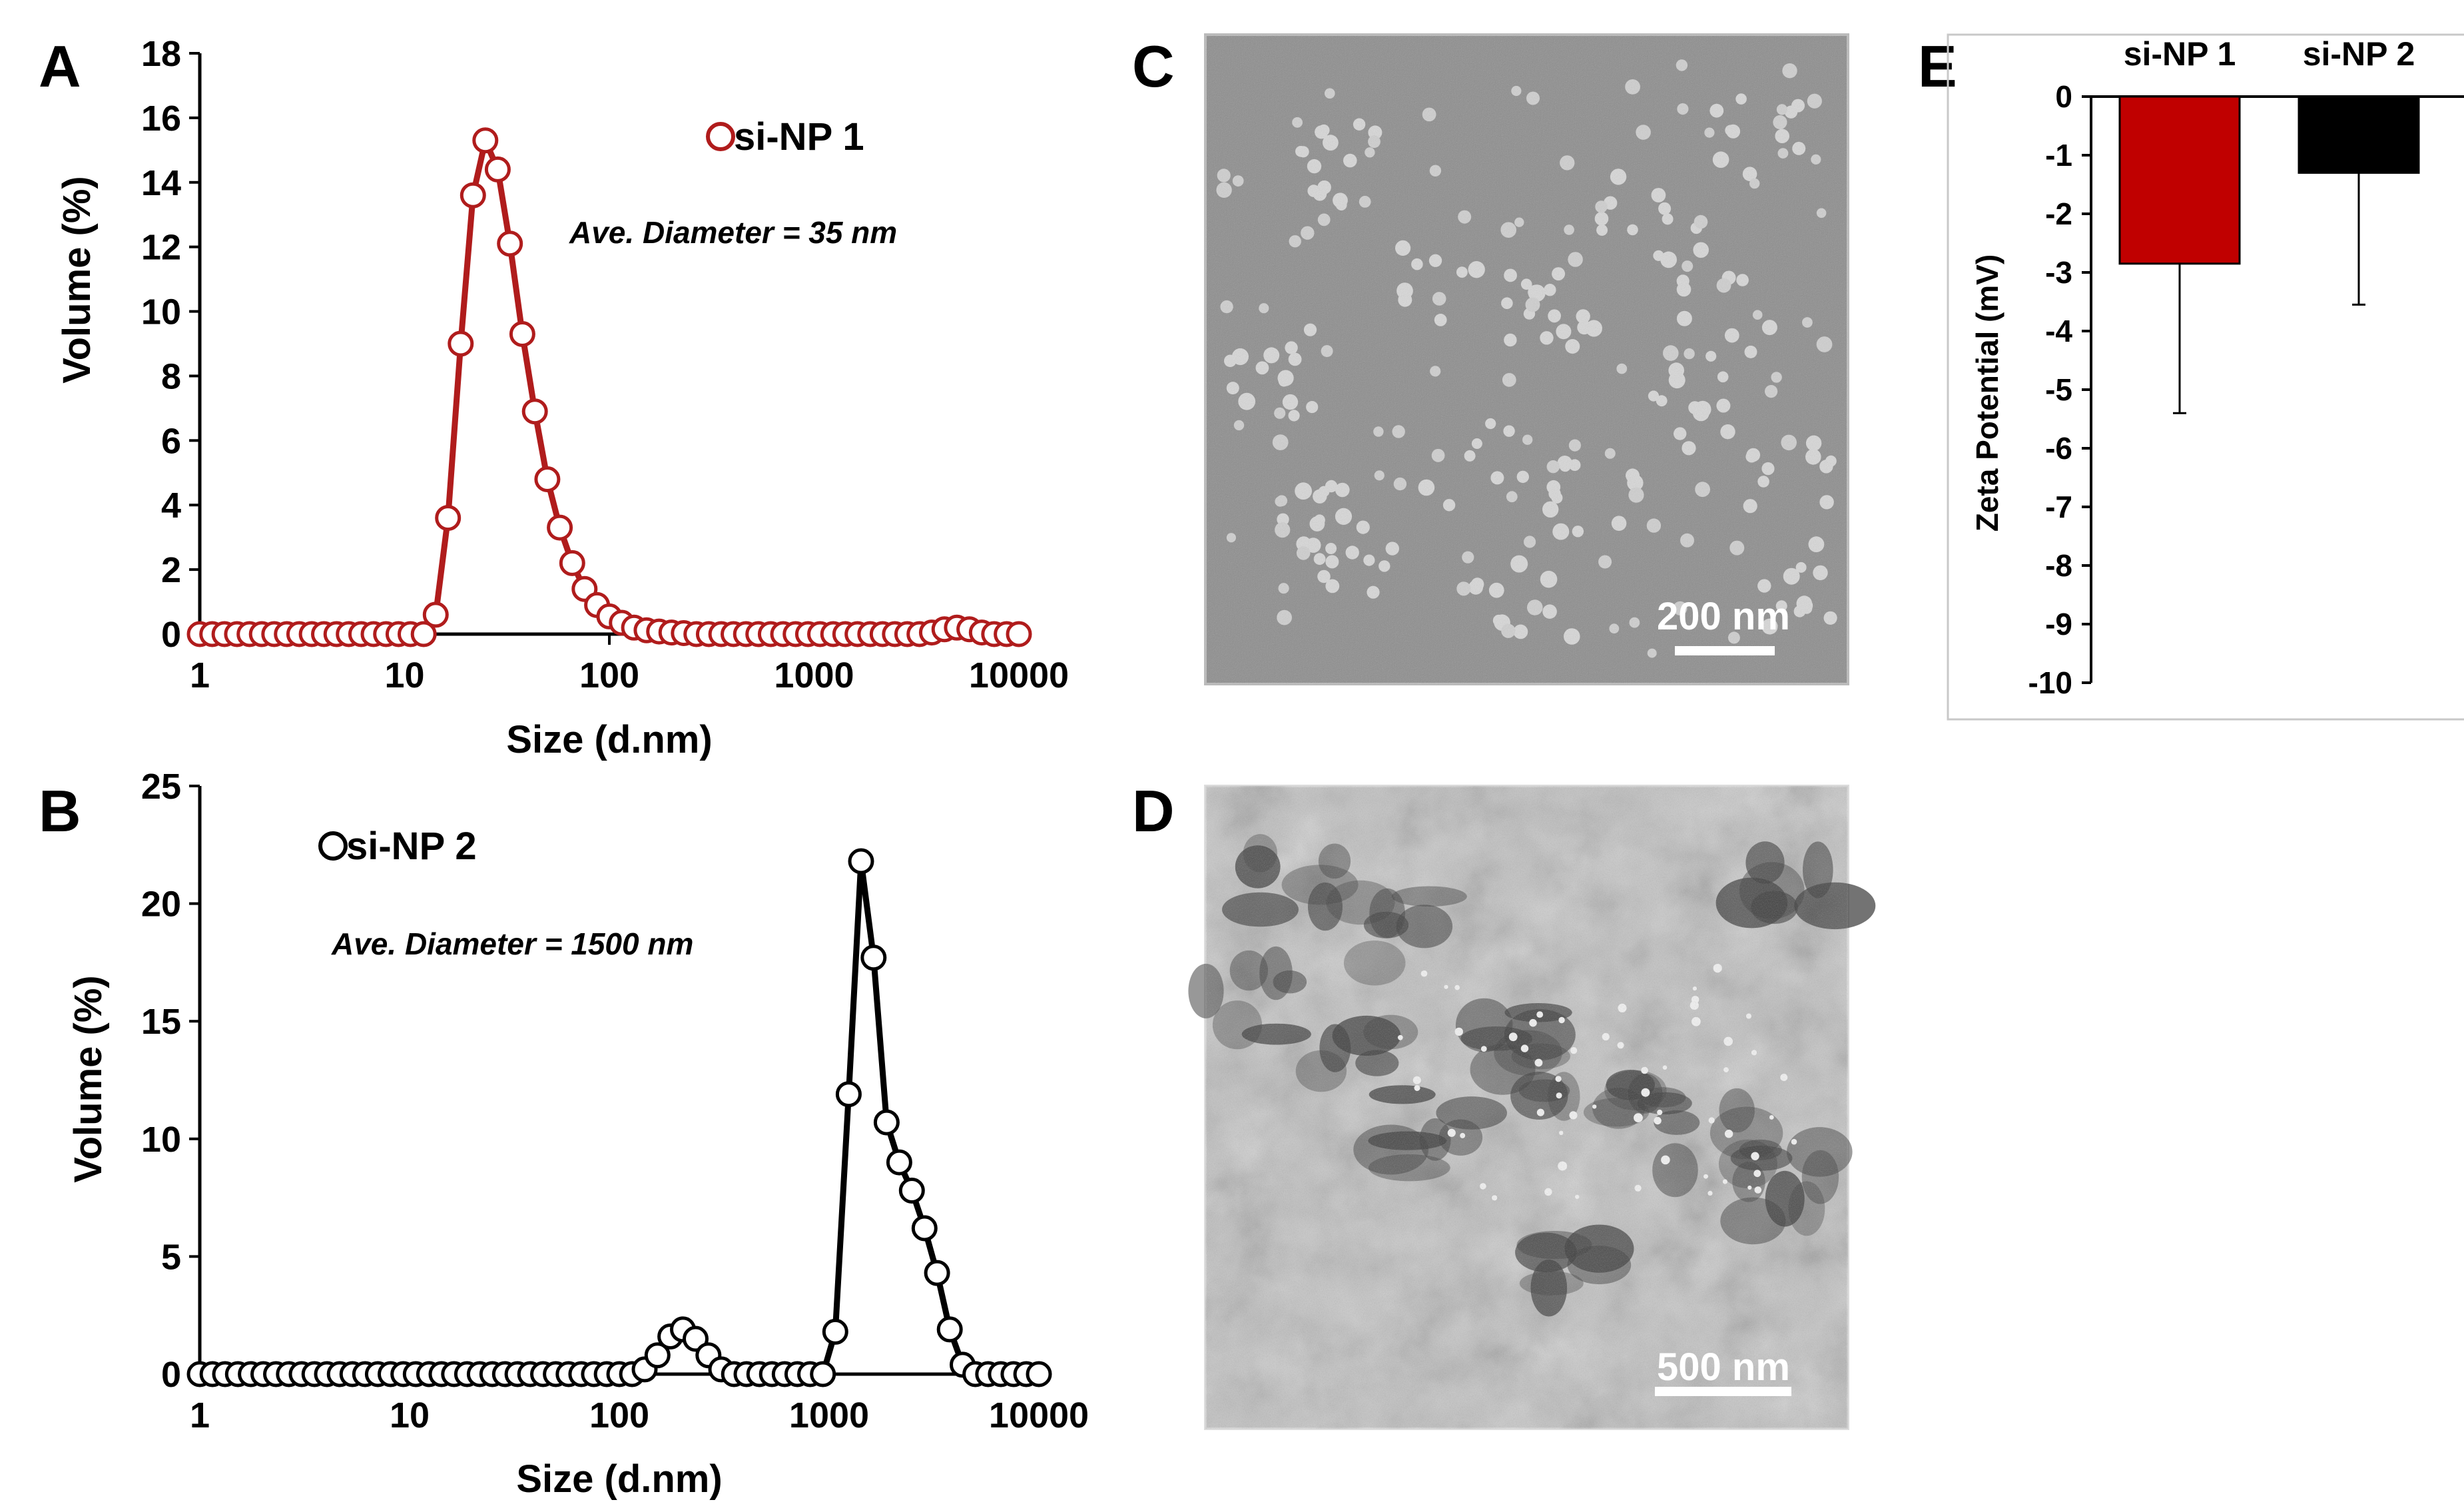 Image resolution: width=2464 pixels, height=1510 pixels. Describe the element at coordinates (171, 441) in the screenshot. I see `y-tick-label: 6` at that location.